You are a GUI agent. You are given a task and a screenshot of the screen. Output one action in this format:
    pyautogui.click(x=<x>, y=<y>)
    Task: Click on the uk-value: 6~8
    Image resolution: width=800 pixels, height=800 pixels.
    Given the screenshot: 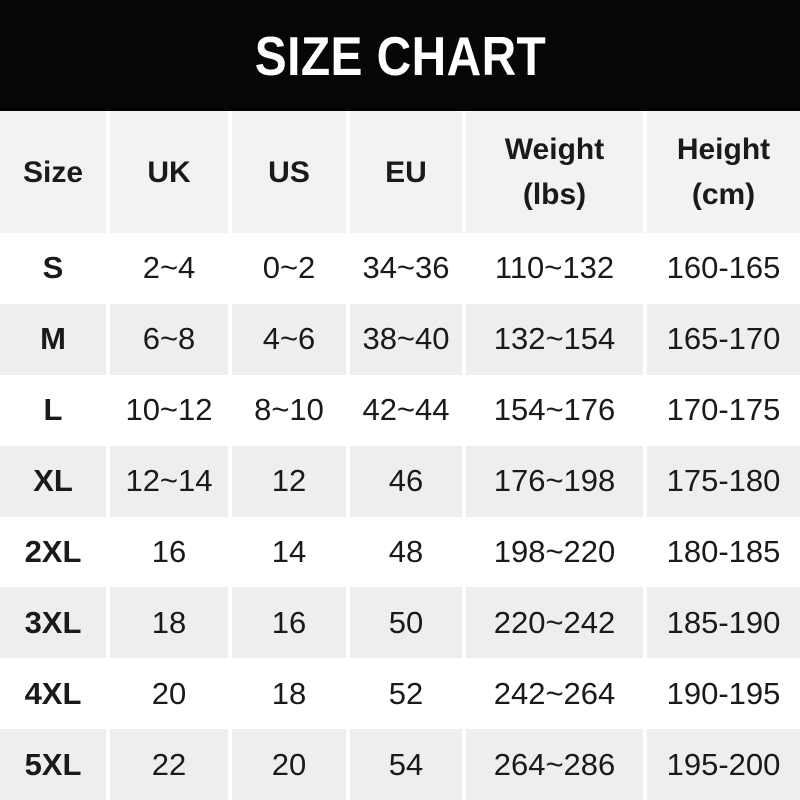 What is the action you would take?
    pyautogui.click(x=167, y=339)
    